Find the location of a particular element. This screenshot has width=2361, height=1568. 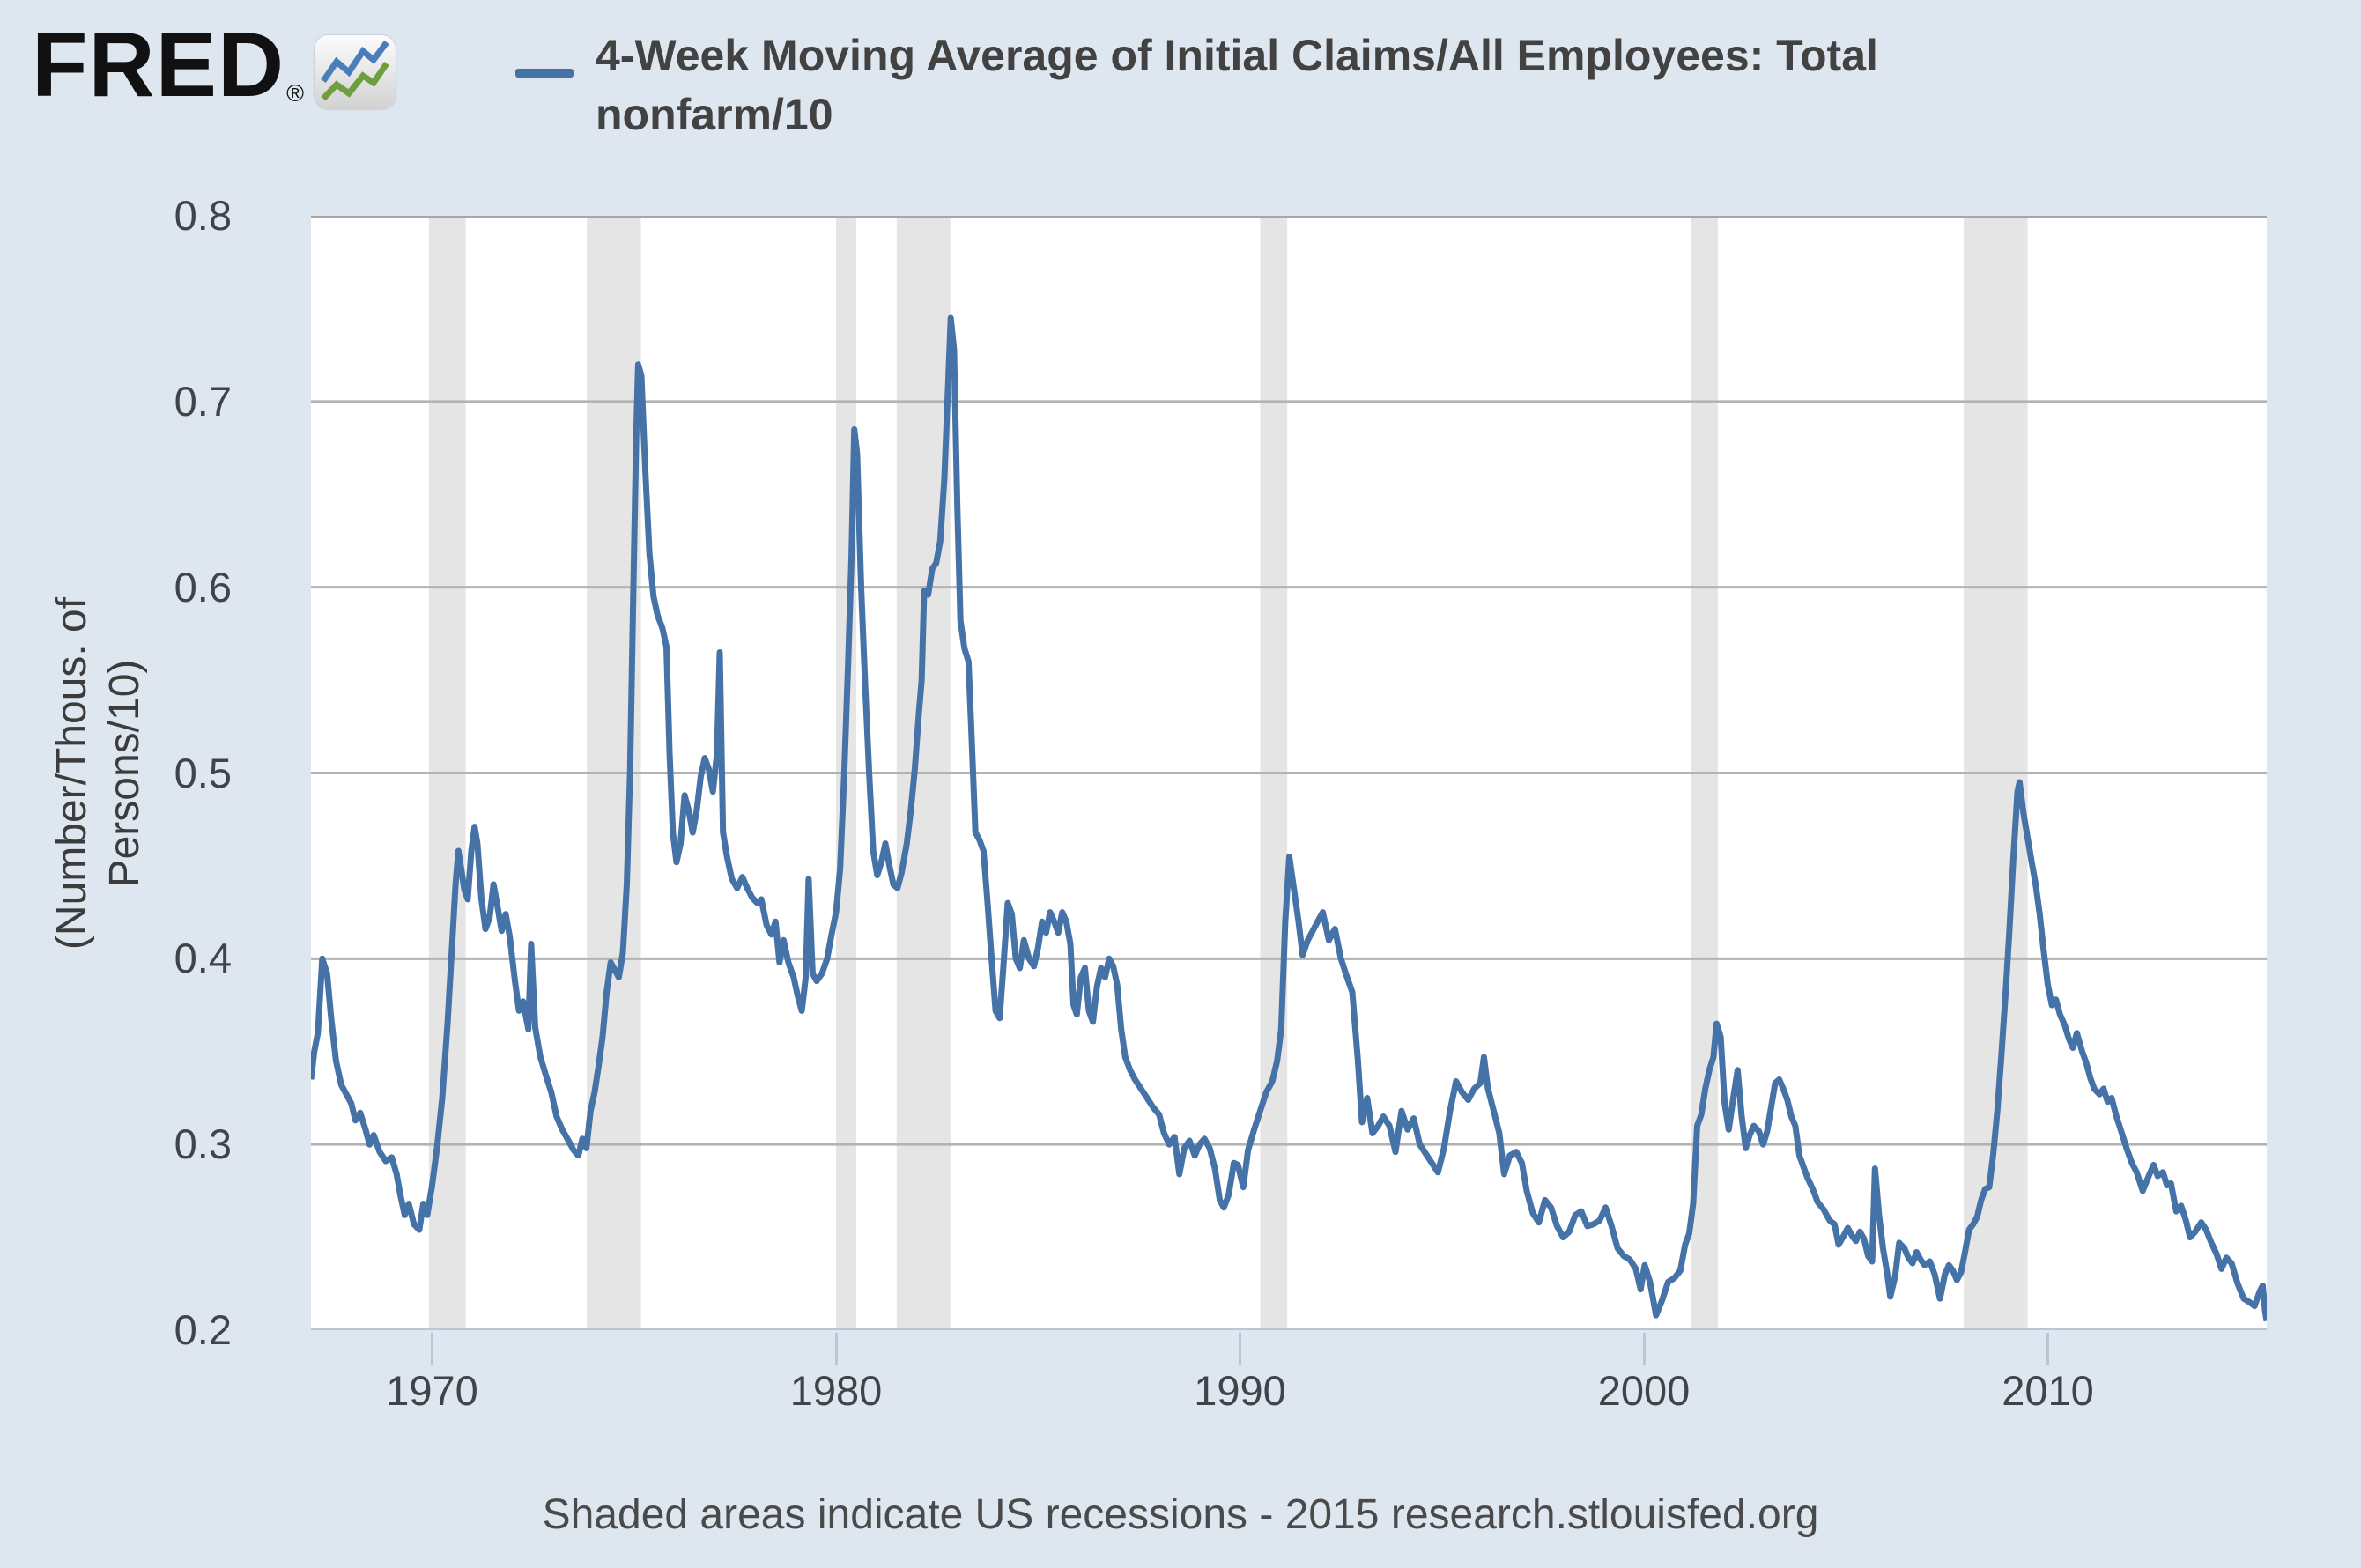

x-tick-label-1990: 1990 is located at coordinates (1240, 1390).